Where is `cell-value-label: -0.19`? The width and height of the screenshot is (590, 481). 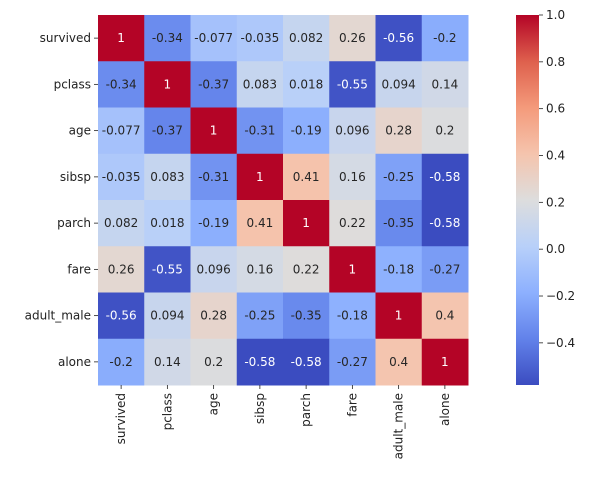
cell-value-label: -0.19 is located at coordinates (306, 131).